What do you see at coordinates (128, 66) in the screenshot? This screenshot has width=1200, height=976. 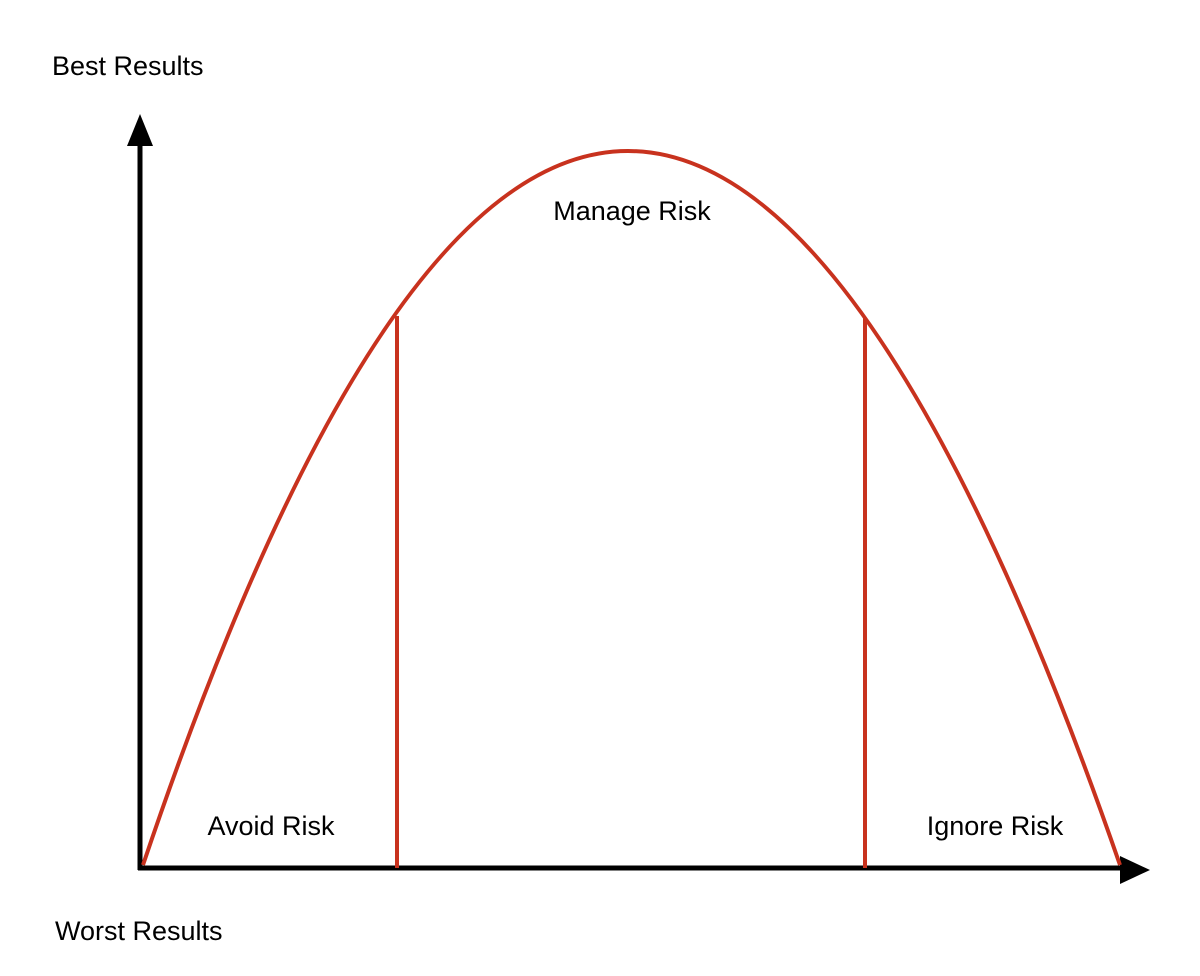 I see `axis-label-top: Best Results` at bounding box center [128, 66].